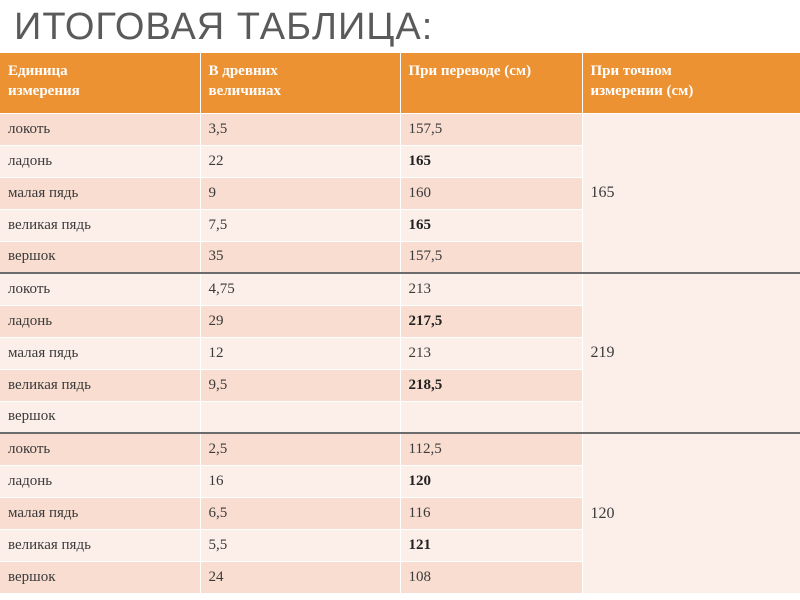 The height and width of the screenshot is (600, 800). Describe the element at coordinates (491, 544) in the screenshot. I see `cell-converted: 121` at that location.